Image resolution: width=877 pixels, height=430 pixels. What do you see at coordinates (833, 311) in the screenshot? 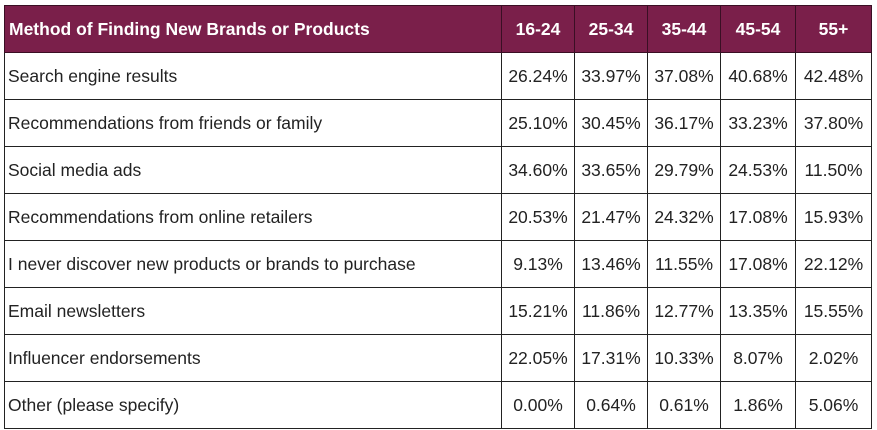
I see `table-cell: 15.55%` at bounding box center [833, 311].